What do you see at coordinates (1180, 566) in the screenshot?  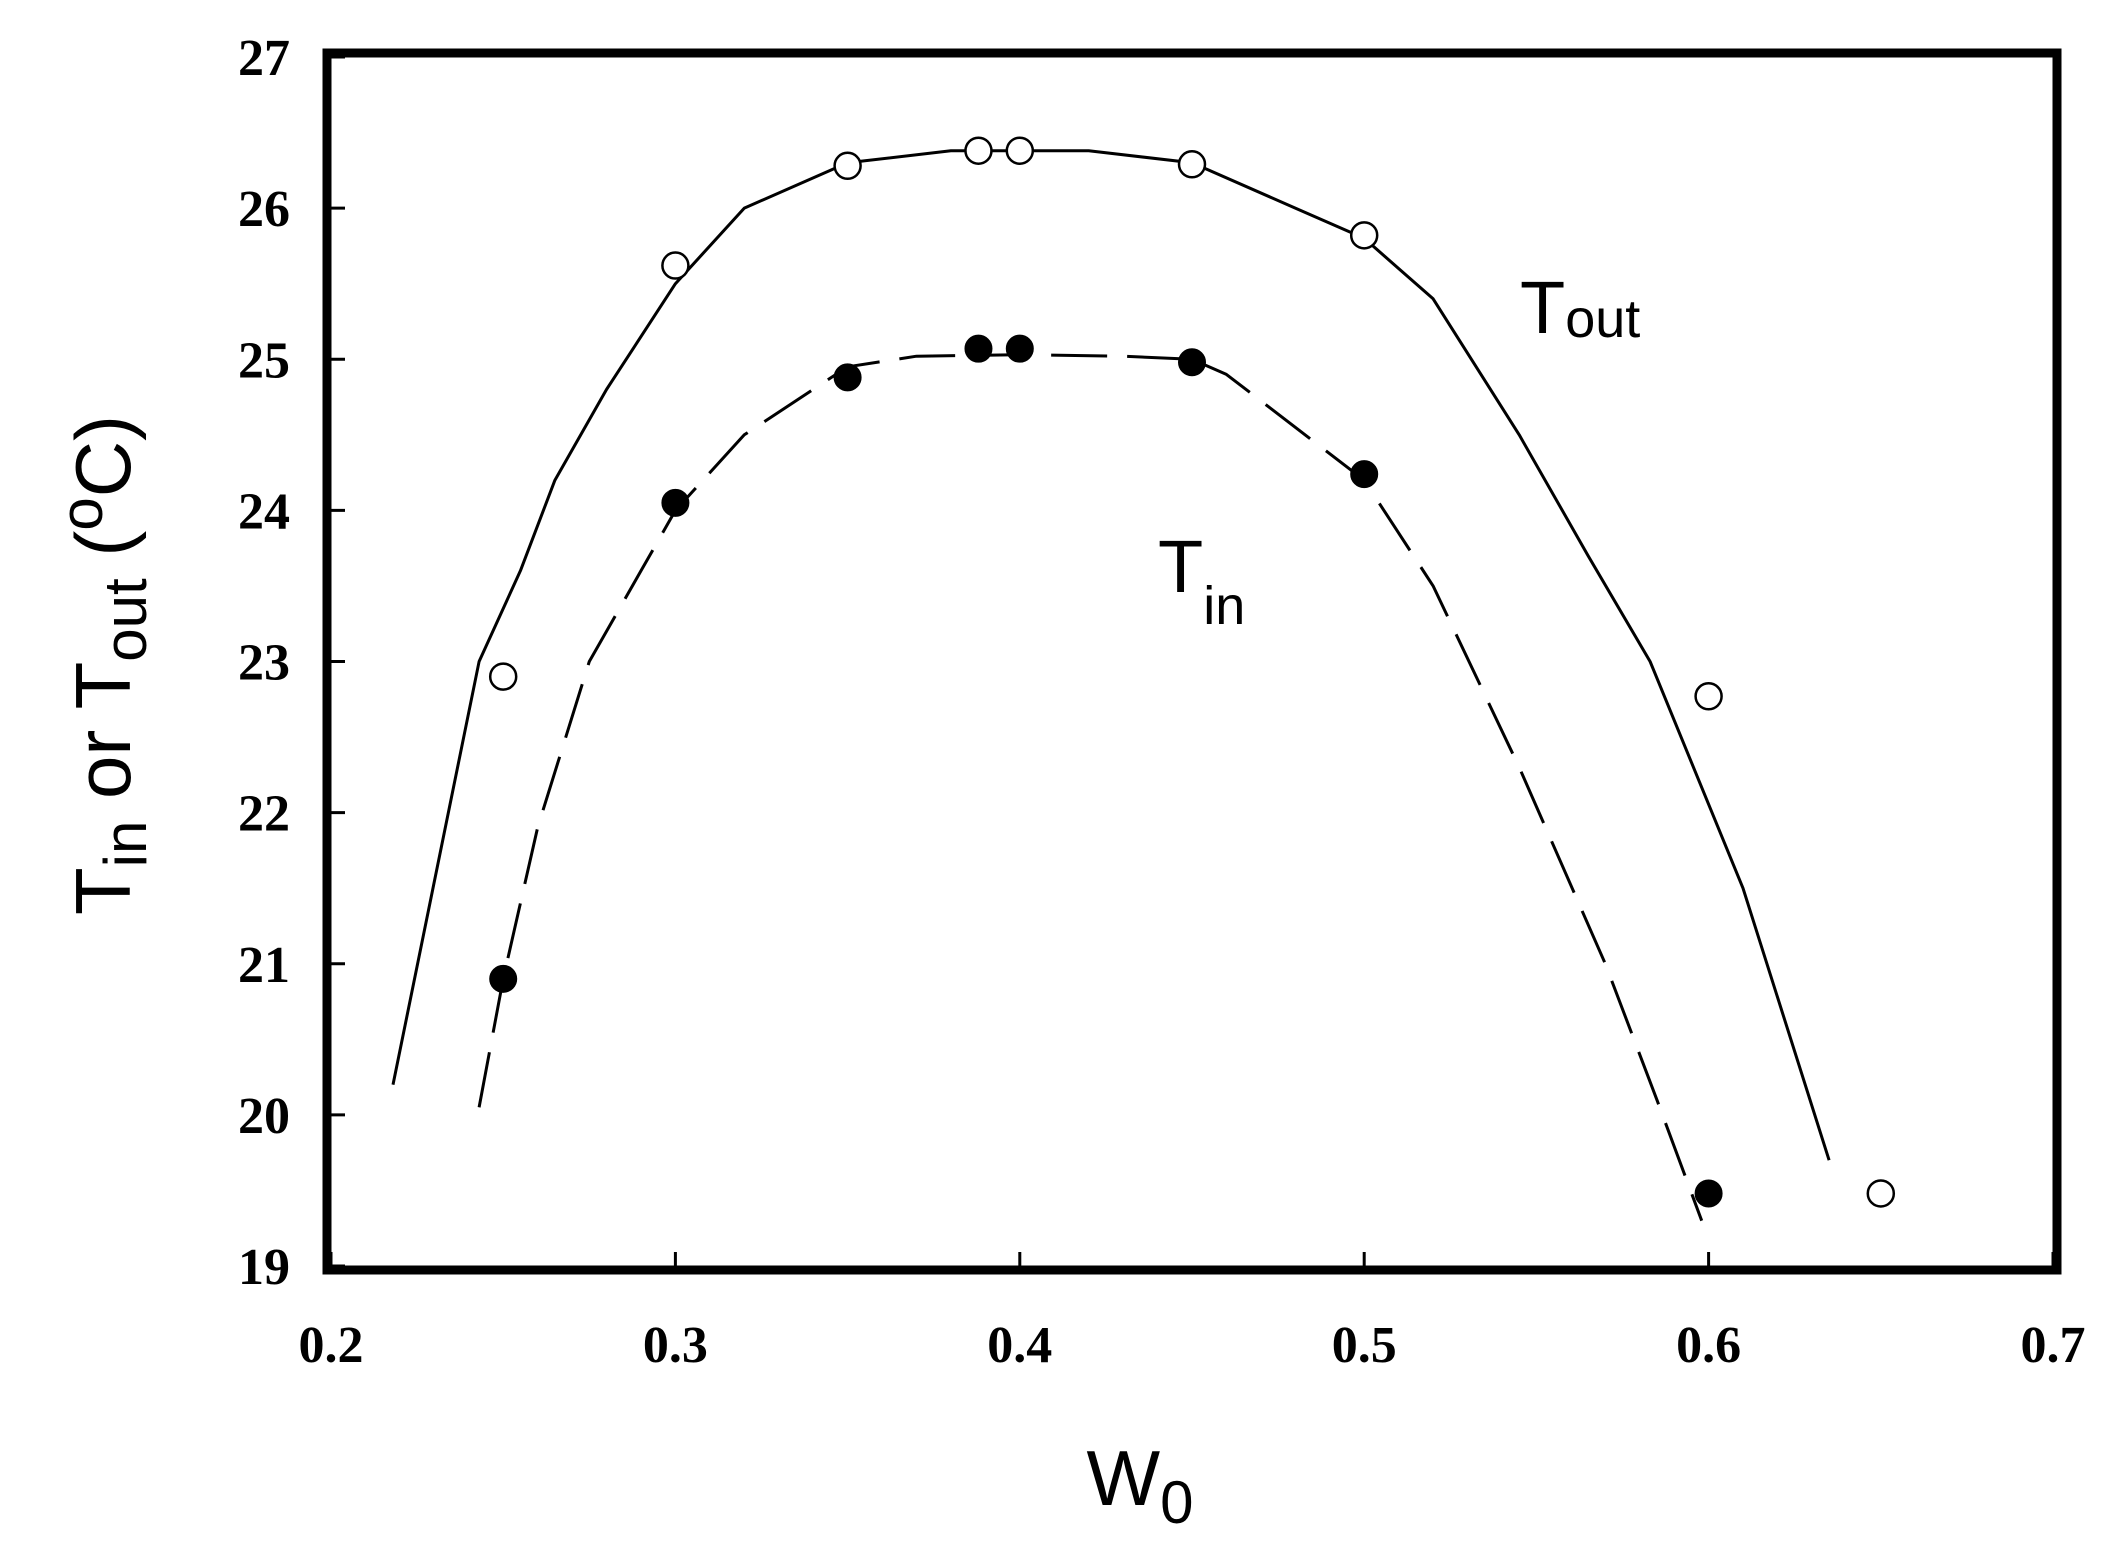 I see `series-label-tin-main: T` at bounding box center [1180, 566].